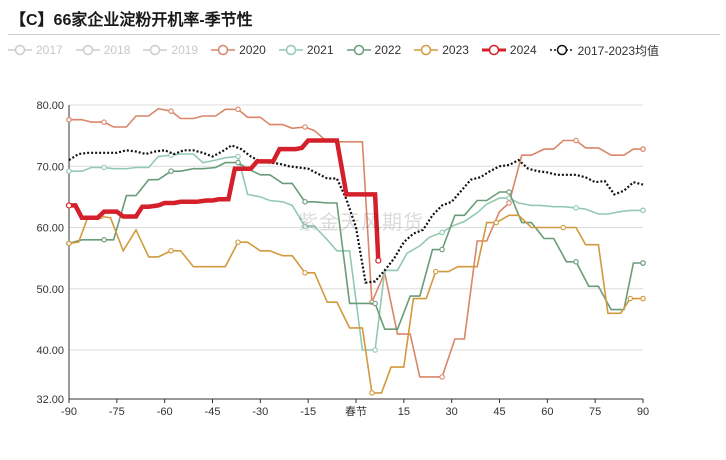 This screenshot has height=460, width=726. I want to click on legend-item-2018: 2018, so click(102, 50).